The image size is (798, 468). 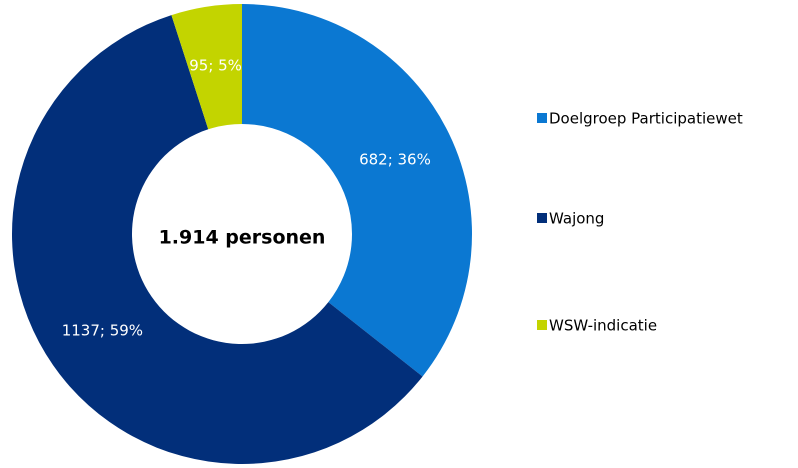 What do you see at coordinates (576, 219) in the screenshot?
I see `legend-label: Wajong` at bounding box center [576, 219].